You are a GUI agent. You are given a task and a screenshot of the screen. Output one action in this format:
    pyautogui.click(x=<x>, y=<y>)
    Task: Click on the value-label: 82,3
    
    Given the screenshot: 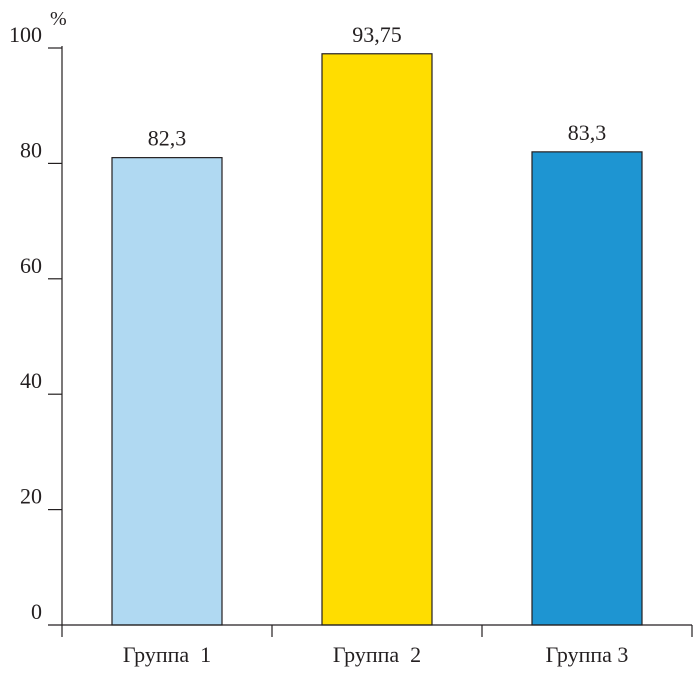 What is the action you would take?
    pyautogui.click(x=167, y=138)
    